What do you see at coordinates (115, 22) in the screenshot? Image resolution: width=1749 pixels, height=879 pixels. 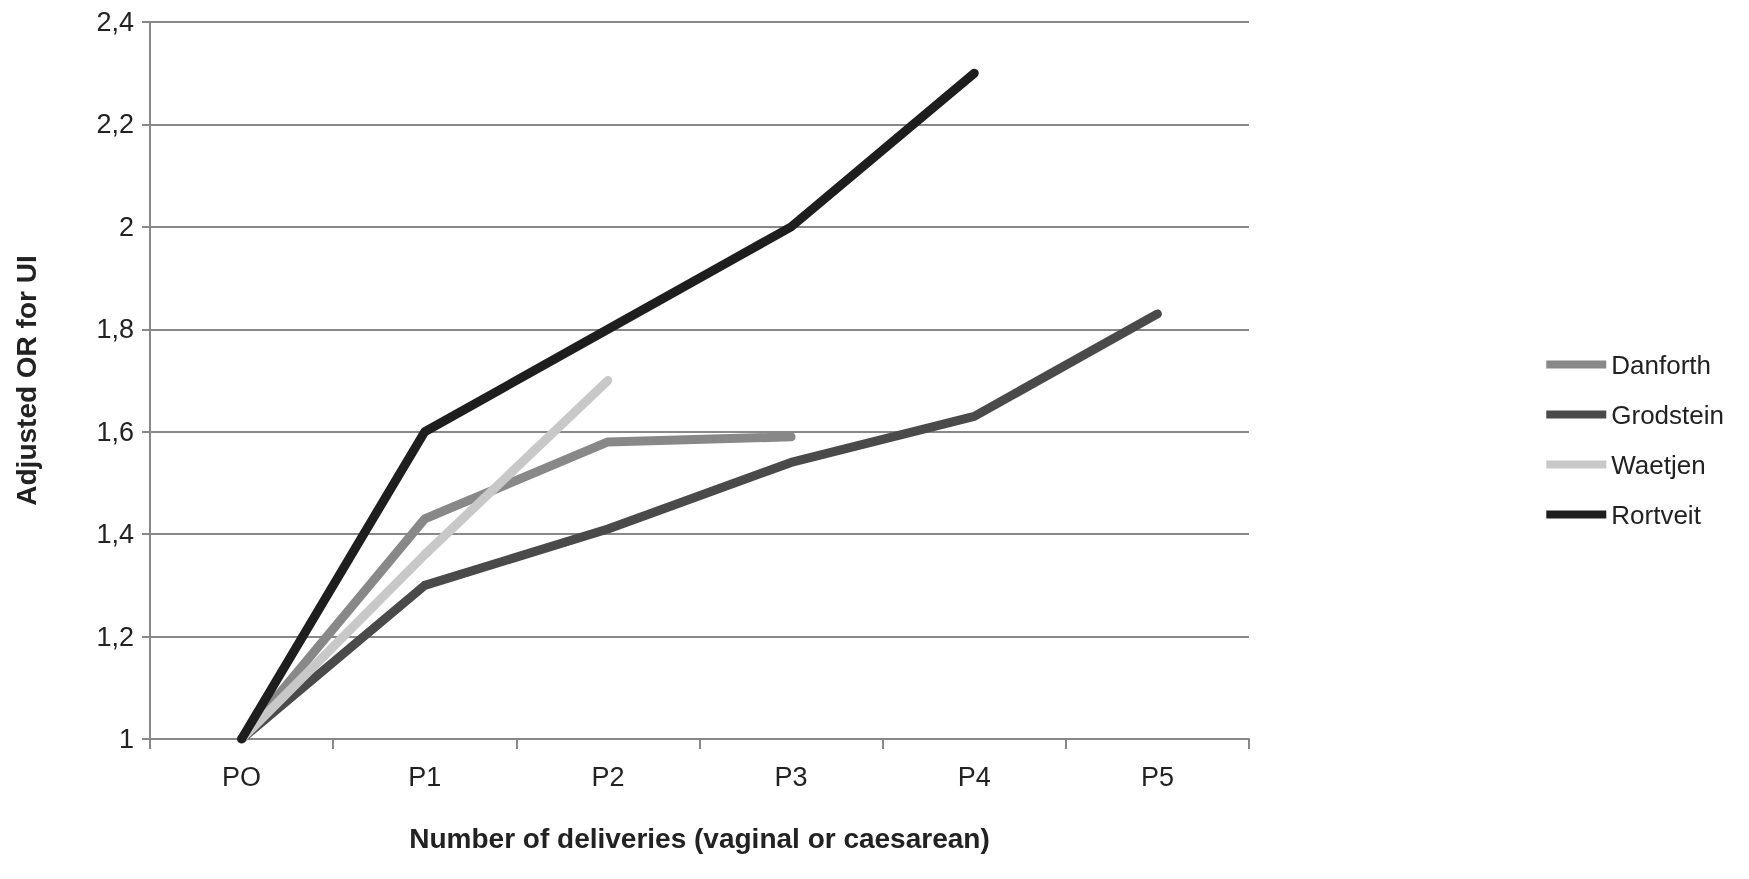 I see `y-tick-label: 2,4` at bounding box center [115, 22].